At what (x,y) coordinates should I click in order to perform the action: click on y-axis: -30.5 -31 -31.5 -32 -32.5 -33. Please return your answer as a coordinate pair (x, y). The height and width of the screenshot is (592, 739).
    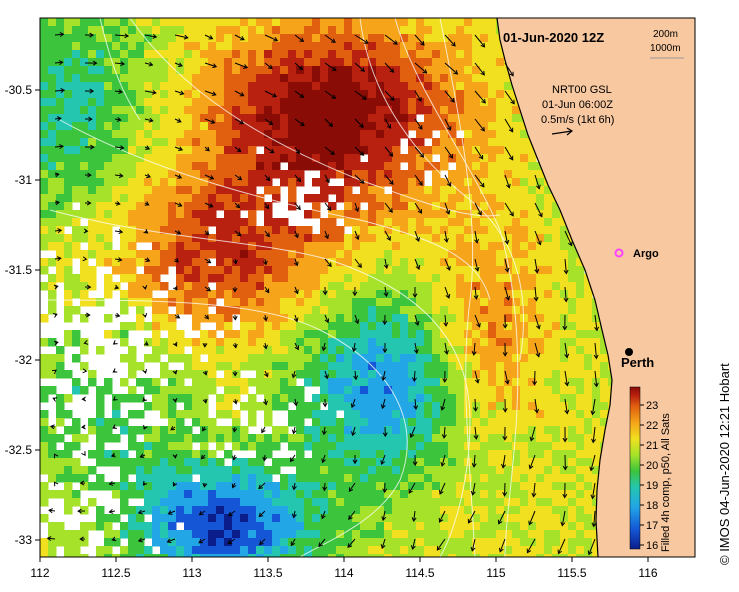
    Looking at the image, I should click on (22, 315).